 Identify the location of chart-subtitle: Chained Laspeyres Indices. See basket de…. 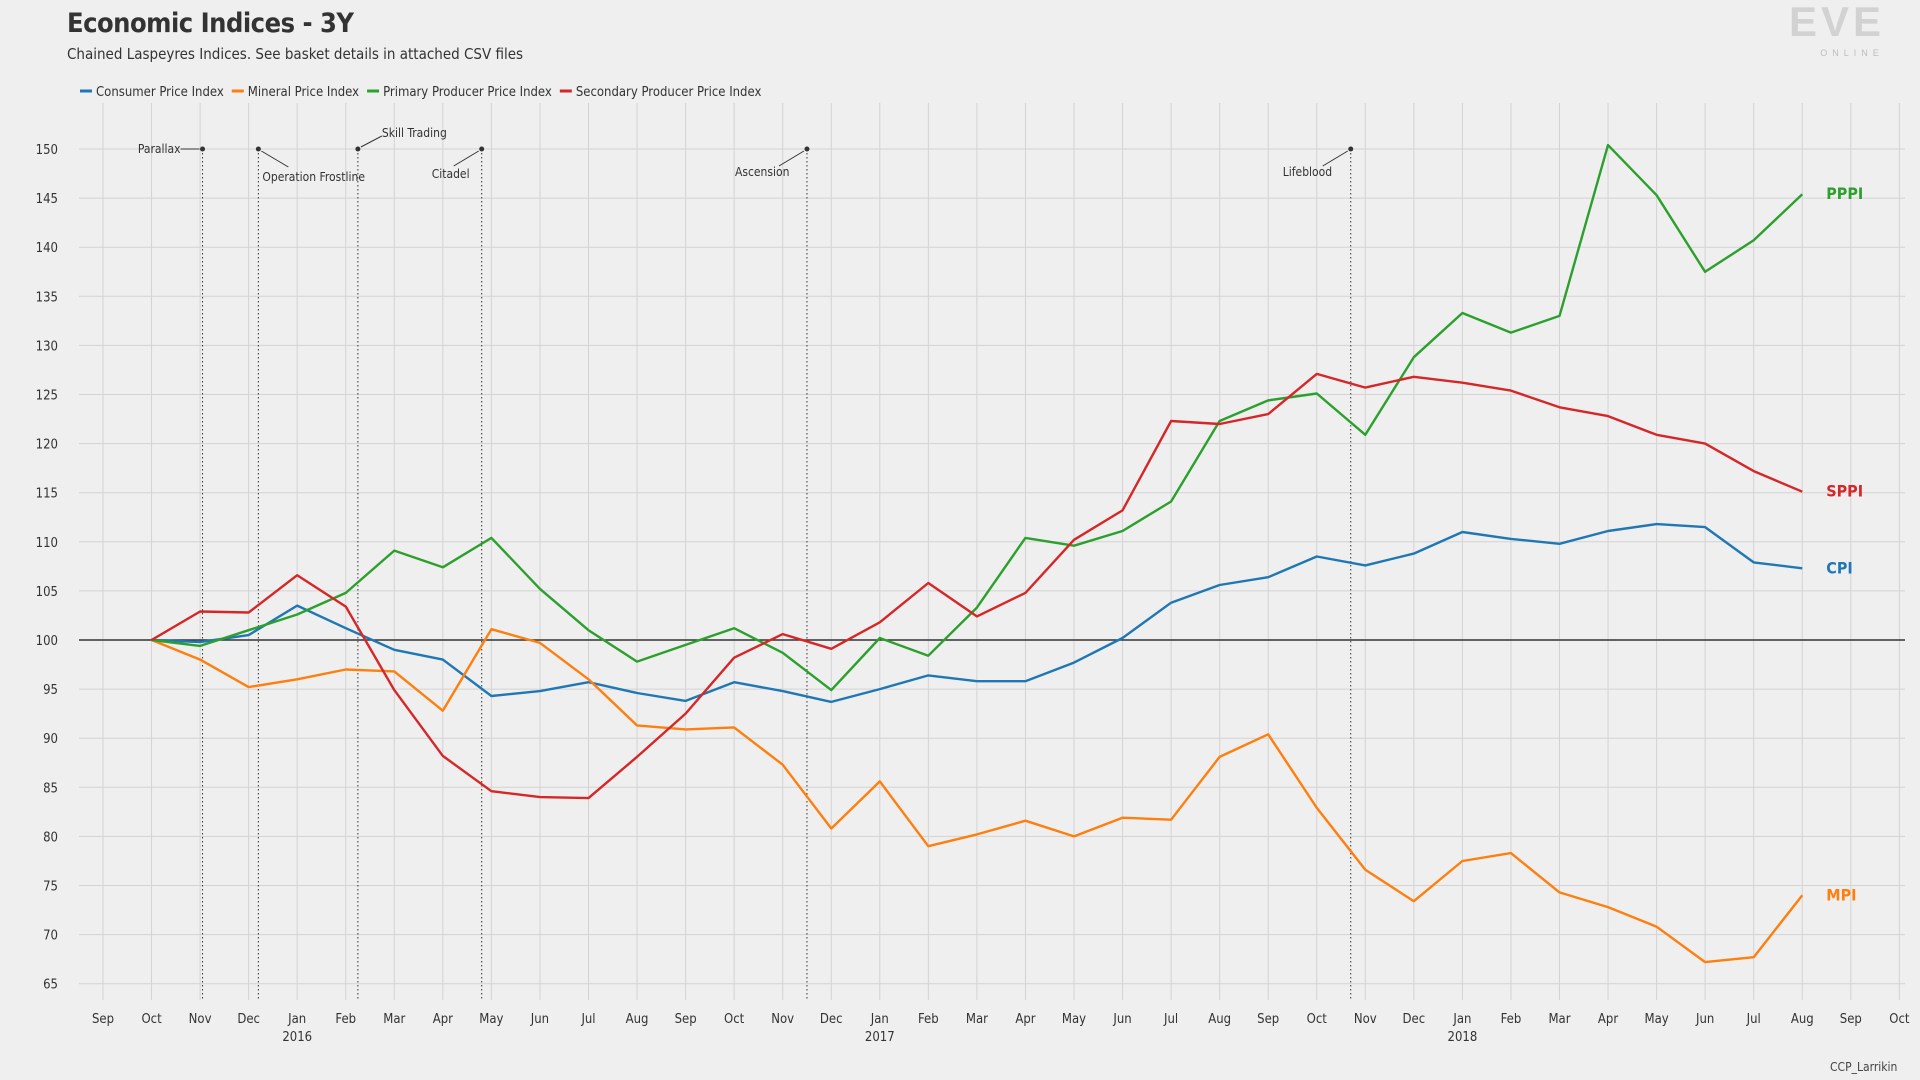
(295, 54).